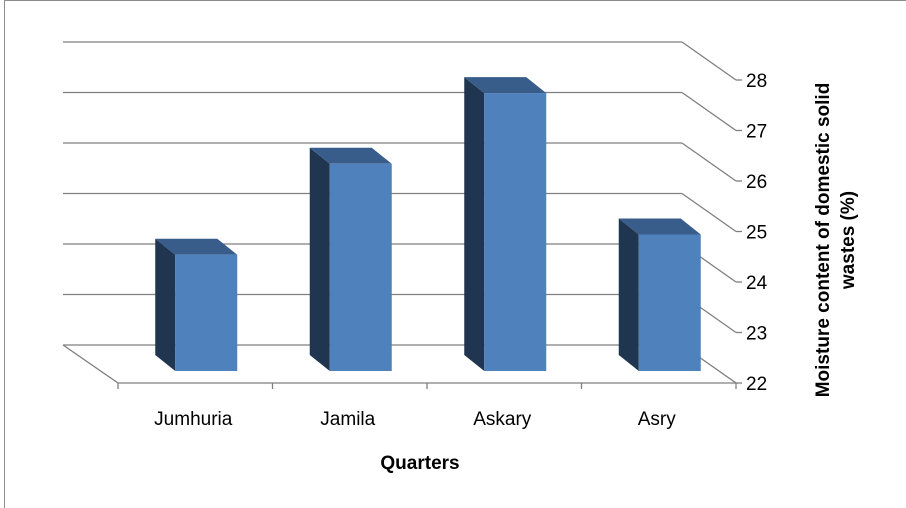 The image size is (906, 508). Describe the element at coordinates (756, 182) in the screenshot. I see `y-tick-label: 26` at that location.